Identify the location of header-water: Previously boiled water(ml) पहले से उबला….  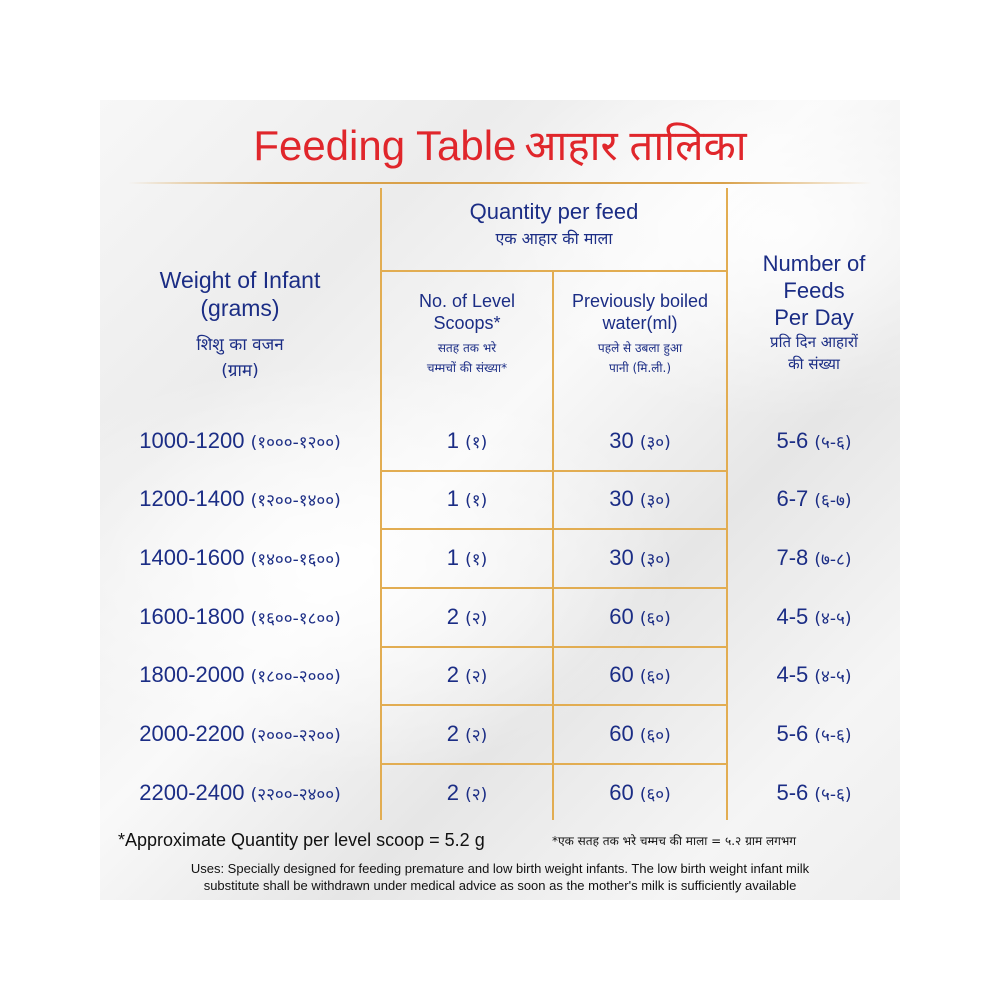
(640, 334).